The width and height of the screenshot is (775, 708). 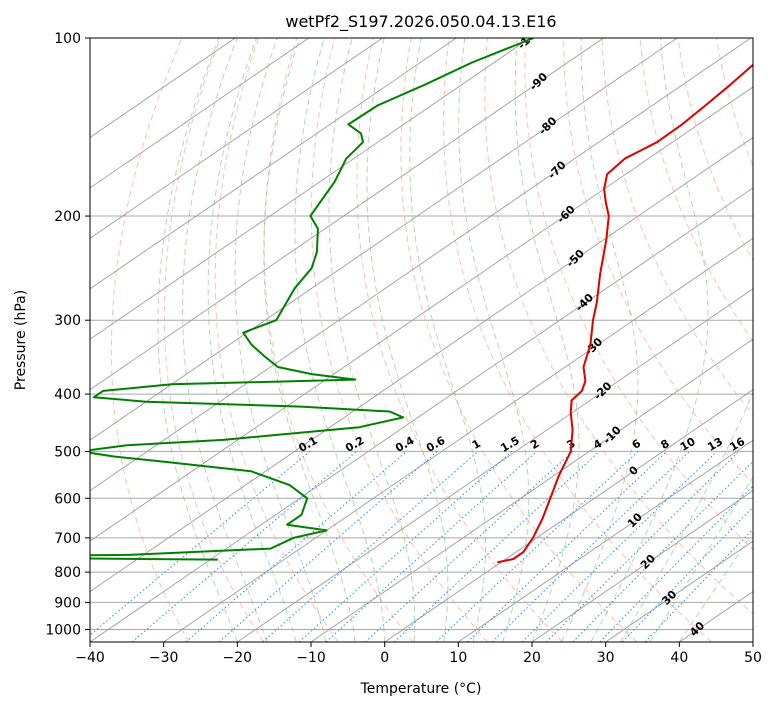 I want to click on x-tick-label: 0, so click(x=384, y=658).